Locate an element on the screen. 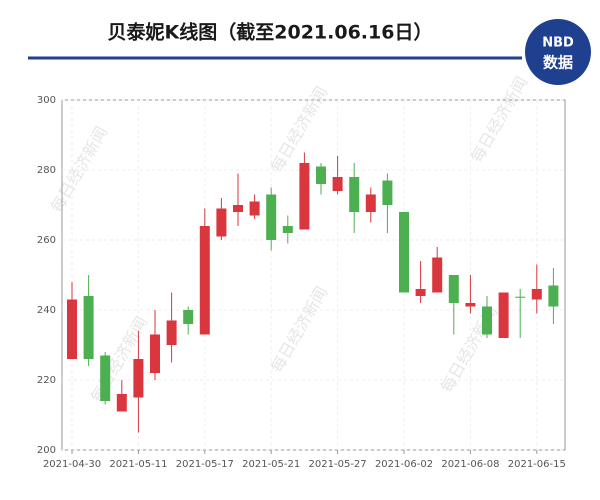 Image resolution: width=600 pixels, height=500 pixels. x-tick-label: 2021-04-30 is located at coordinates (72, 464).